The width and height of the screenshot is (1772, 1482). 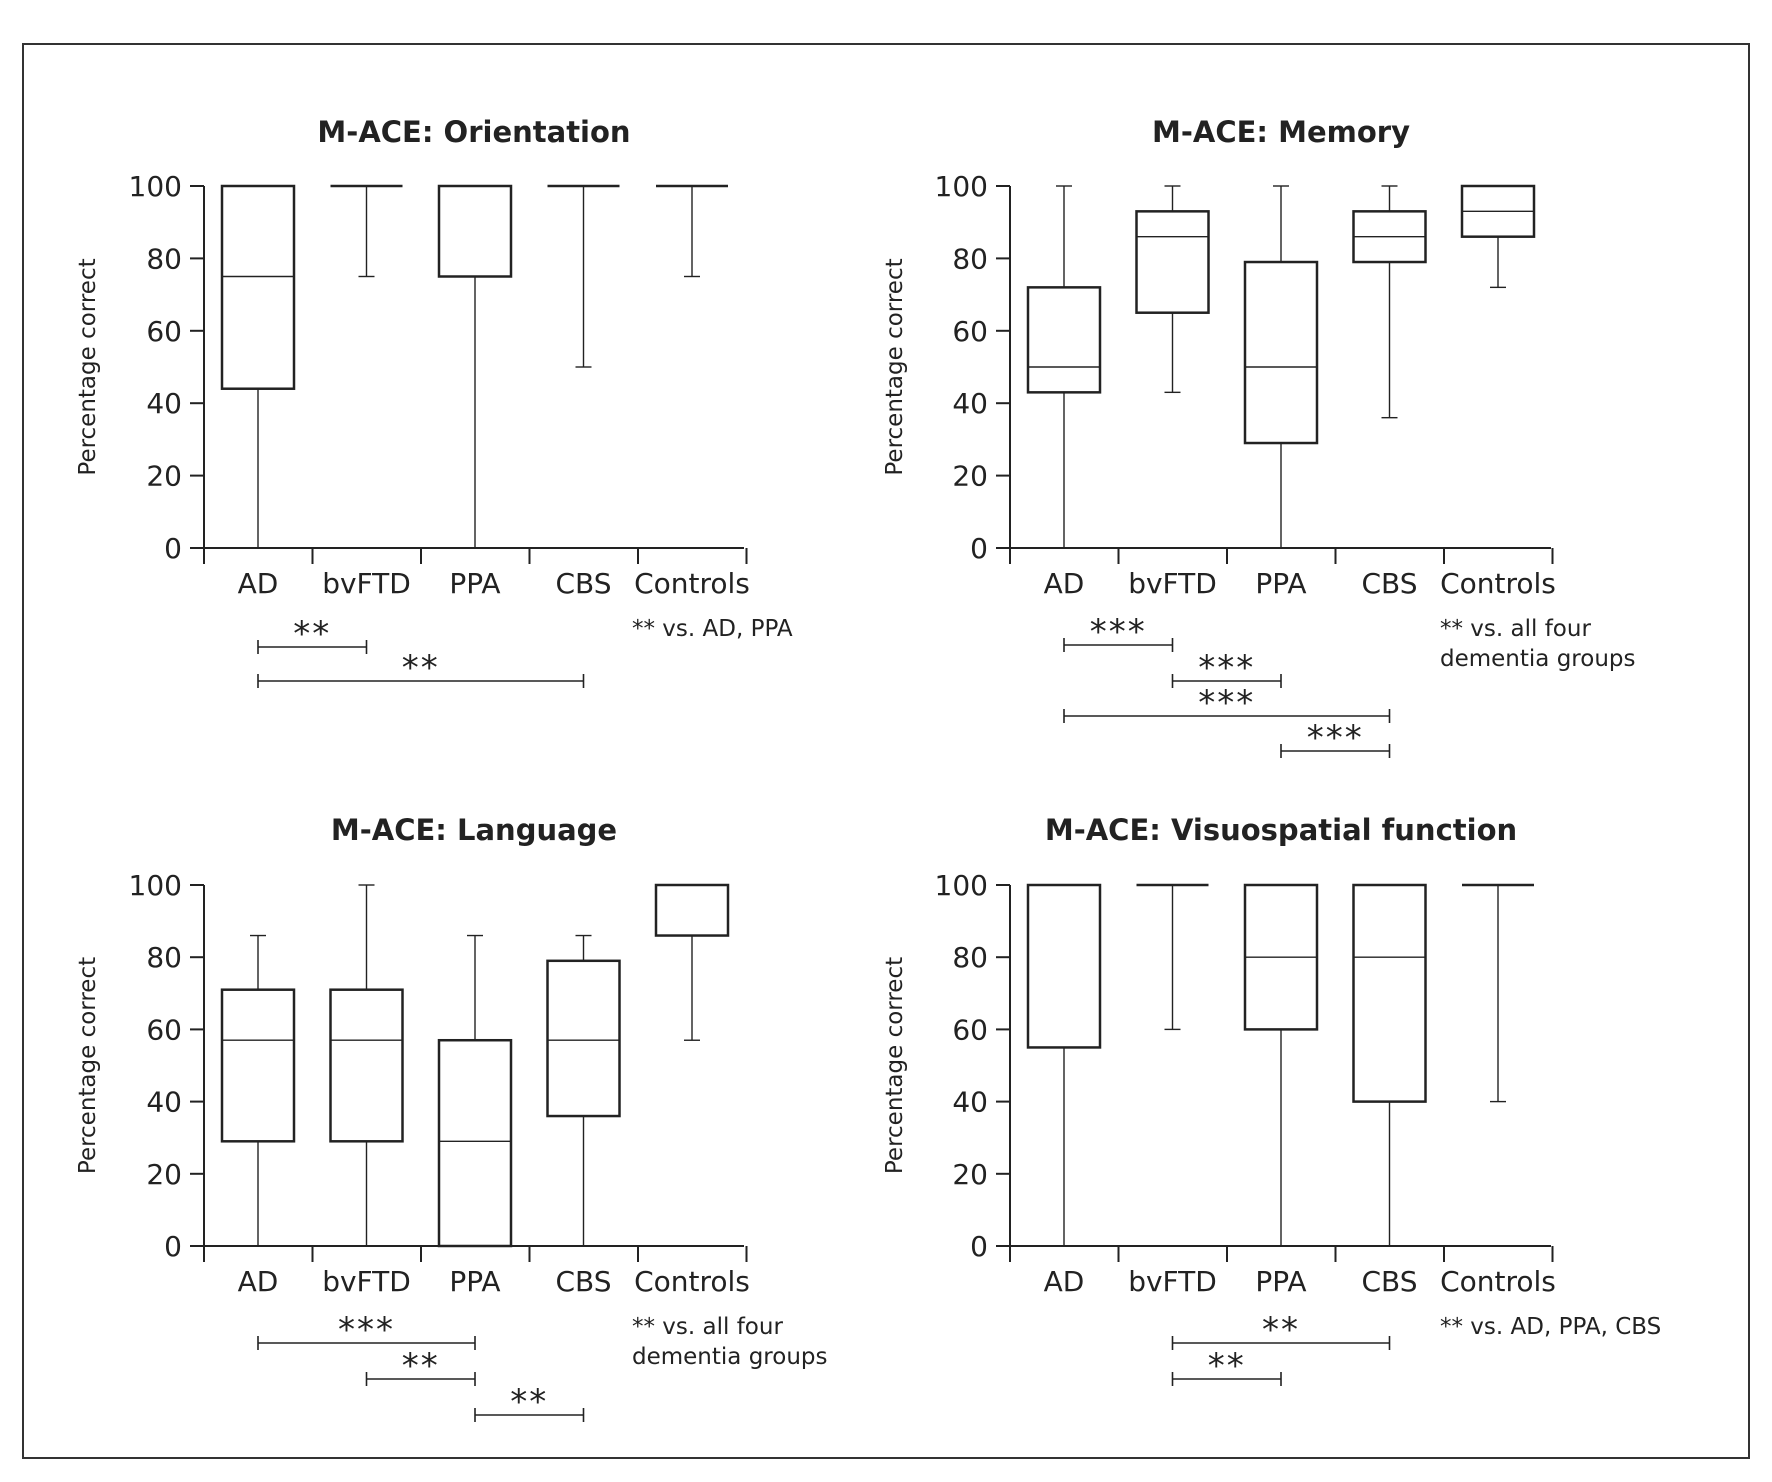 What do you see at coordinates (1550, 1327) in the screenshot?
I see `panel-note: ** vs. AD, PPA, CBS` at bounding box center [1550, 1327].